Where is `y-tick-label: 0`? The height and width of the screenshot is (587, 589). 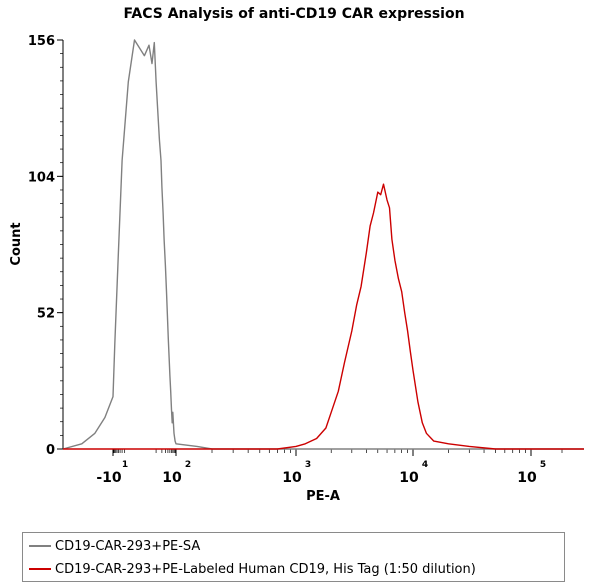
y-tick-label: 0 is located at coordinates (50, 450).